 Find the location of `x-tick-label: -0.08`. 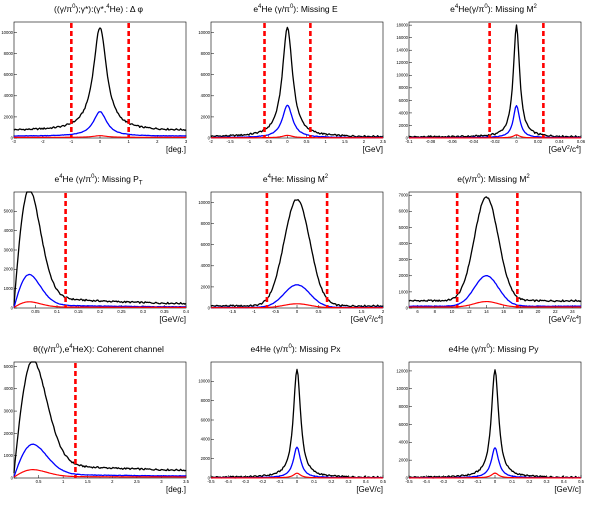

x-tick-label: -0.08 is located at coordinates (431, 141).